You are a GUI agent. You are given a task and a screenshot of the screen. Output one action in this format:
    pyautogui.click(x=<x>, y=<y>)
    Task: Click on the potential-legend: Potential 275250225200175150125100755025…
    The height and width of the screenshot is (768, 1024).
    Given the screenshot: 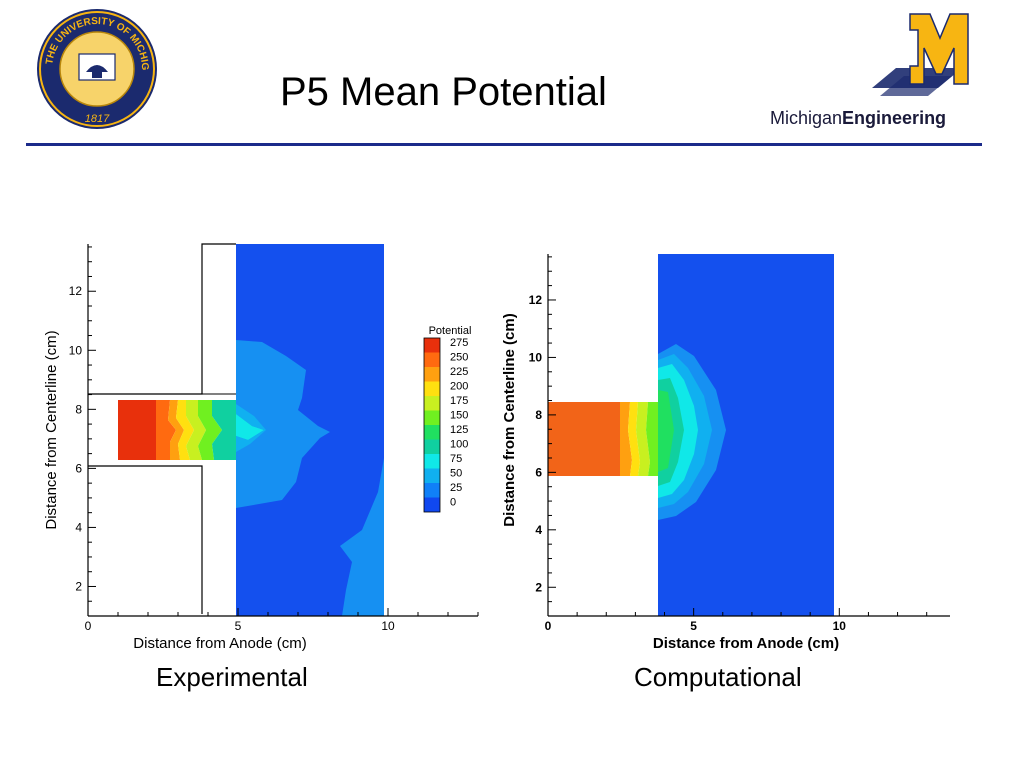 What is the action you would take?
    pyautogui.click(x=447, y=419)
    